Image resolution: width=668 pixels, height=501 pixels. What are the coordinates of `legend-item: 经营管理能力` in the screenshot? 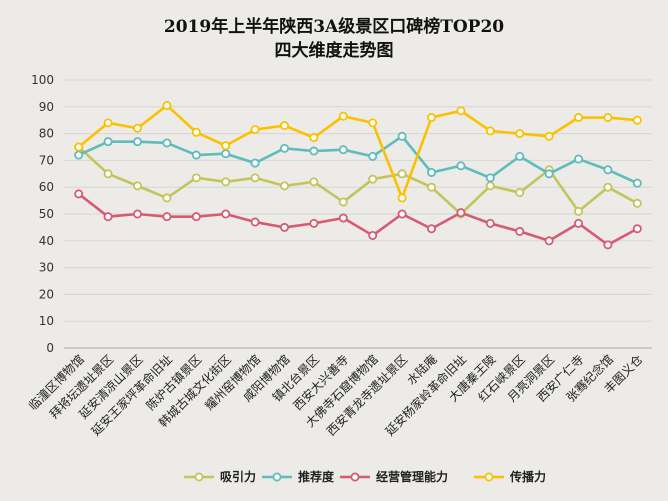 It's located at (394, 476).